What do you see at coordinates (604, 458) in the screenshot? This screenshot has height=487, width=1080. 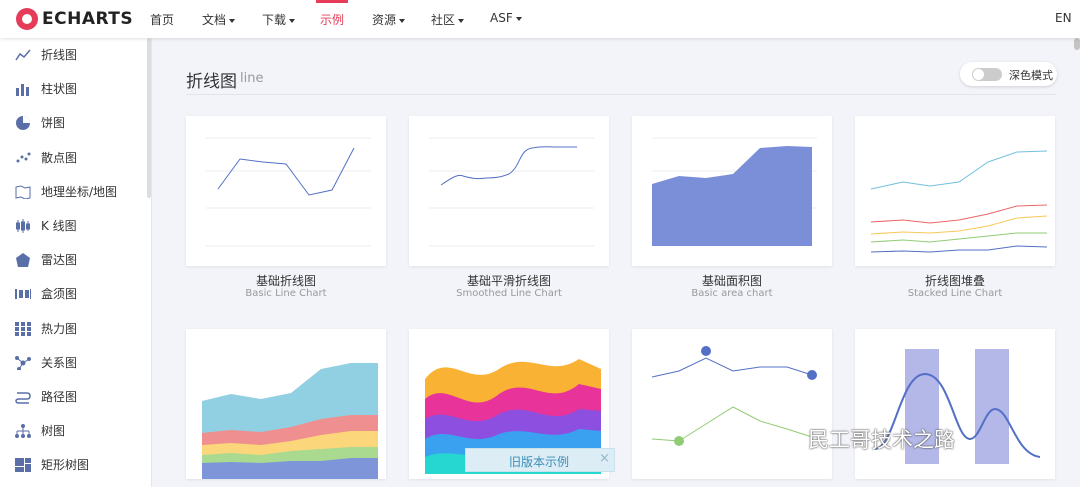 I see `banner-close: ×` at bounding box center [604, 458].